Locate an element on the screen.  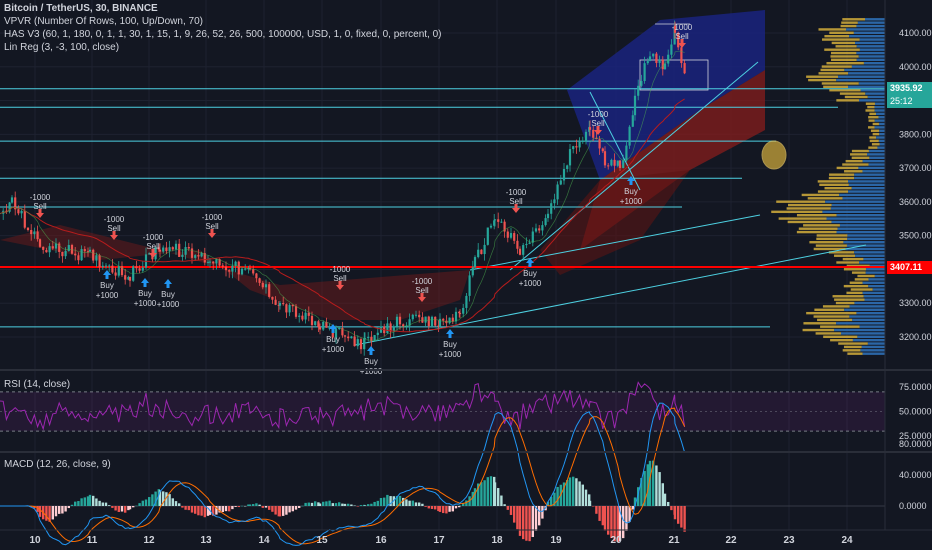
macd-legend: MACD (12, 26, close, 9) is located at coordinates (57, 464).